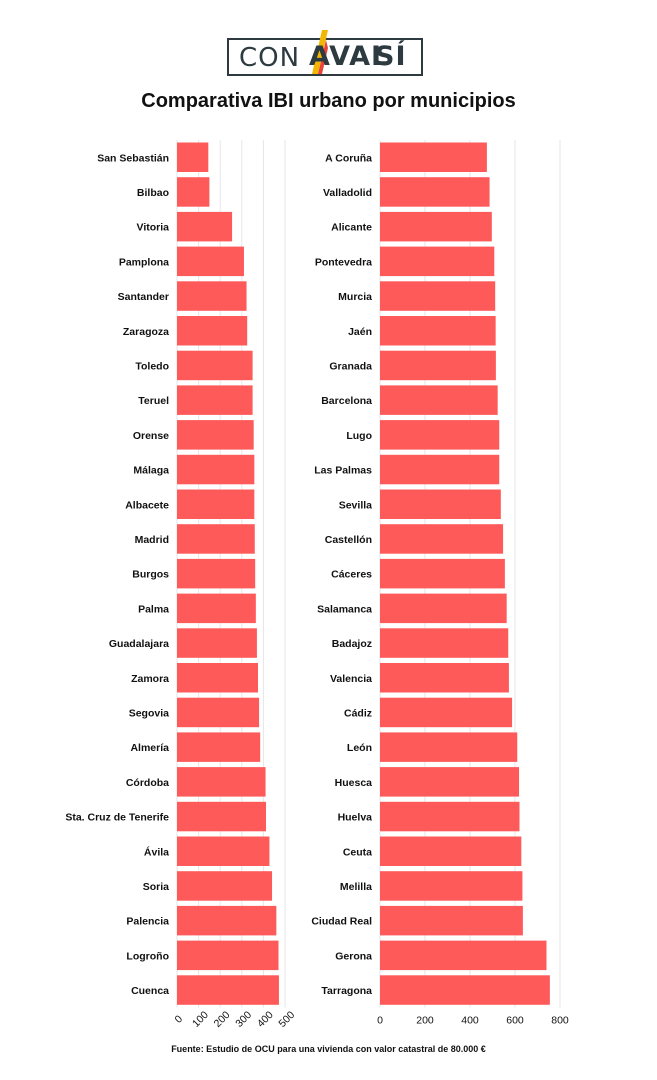  What do you see at coordinates (352, 644) in the screenshot?
I see `category-label: Badajoz` at bounding box center [352, 644].